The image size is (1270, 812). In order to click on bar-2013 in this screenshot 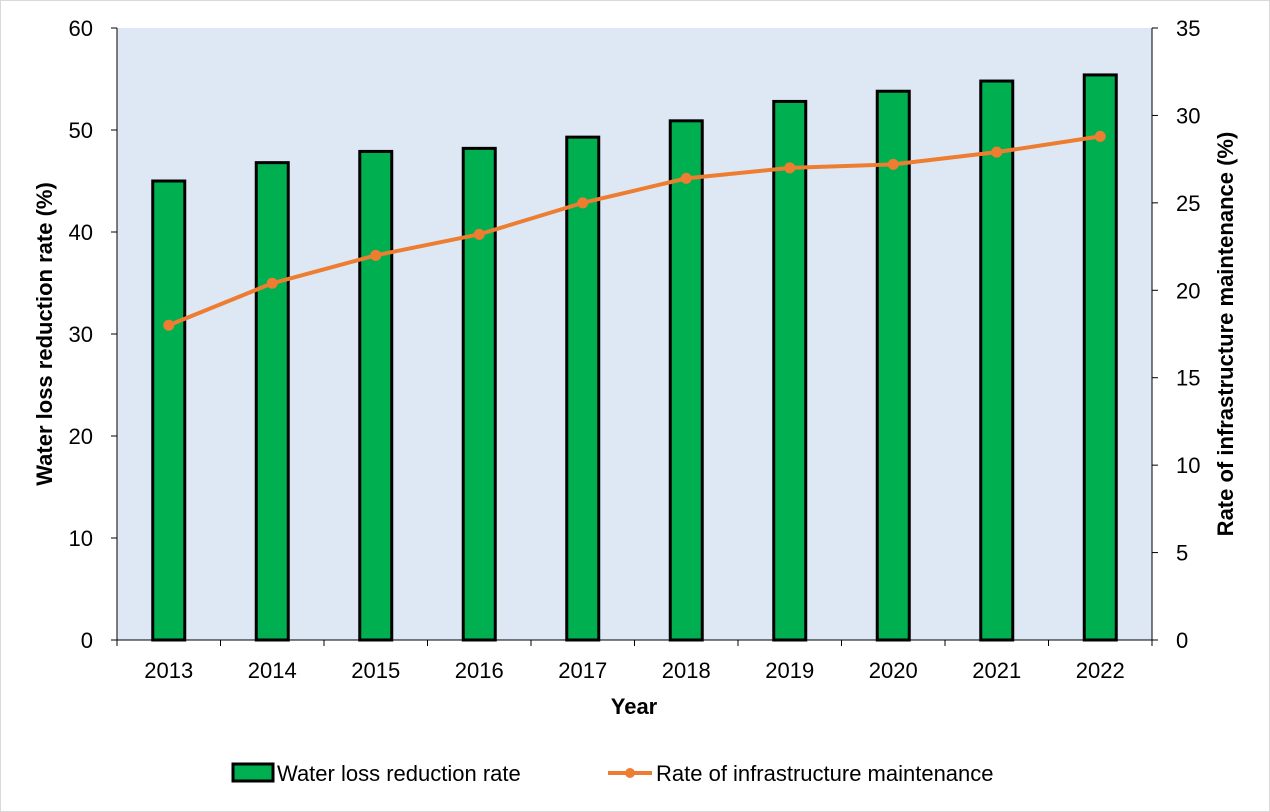, I will do `click(169, 410)`.